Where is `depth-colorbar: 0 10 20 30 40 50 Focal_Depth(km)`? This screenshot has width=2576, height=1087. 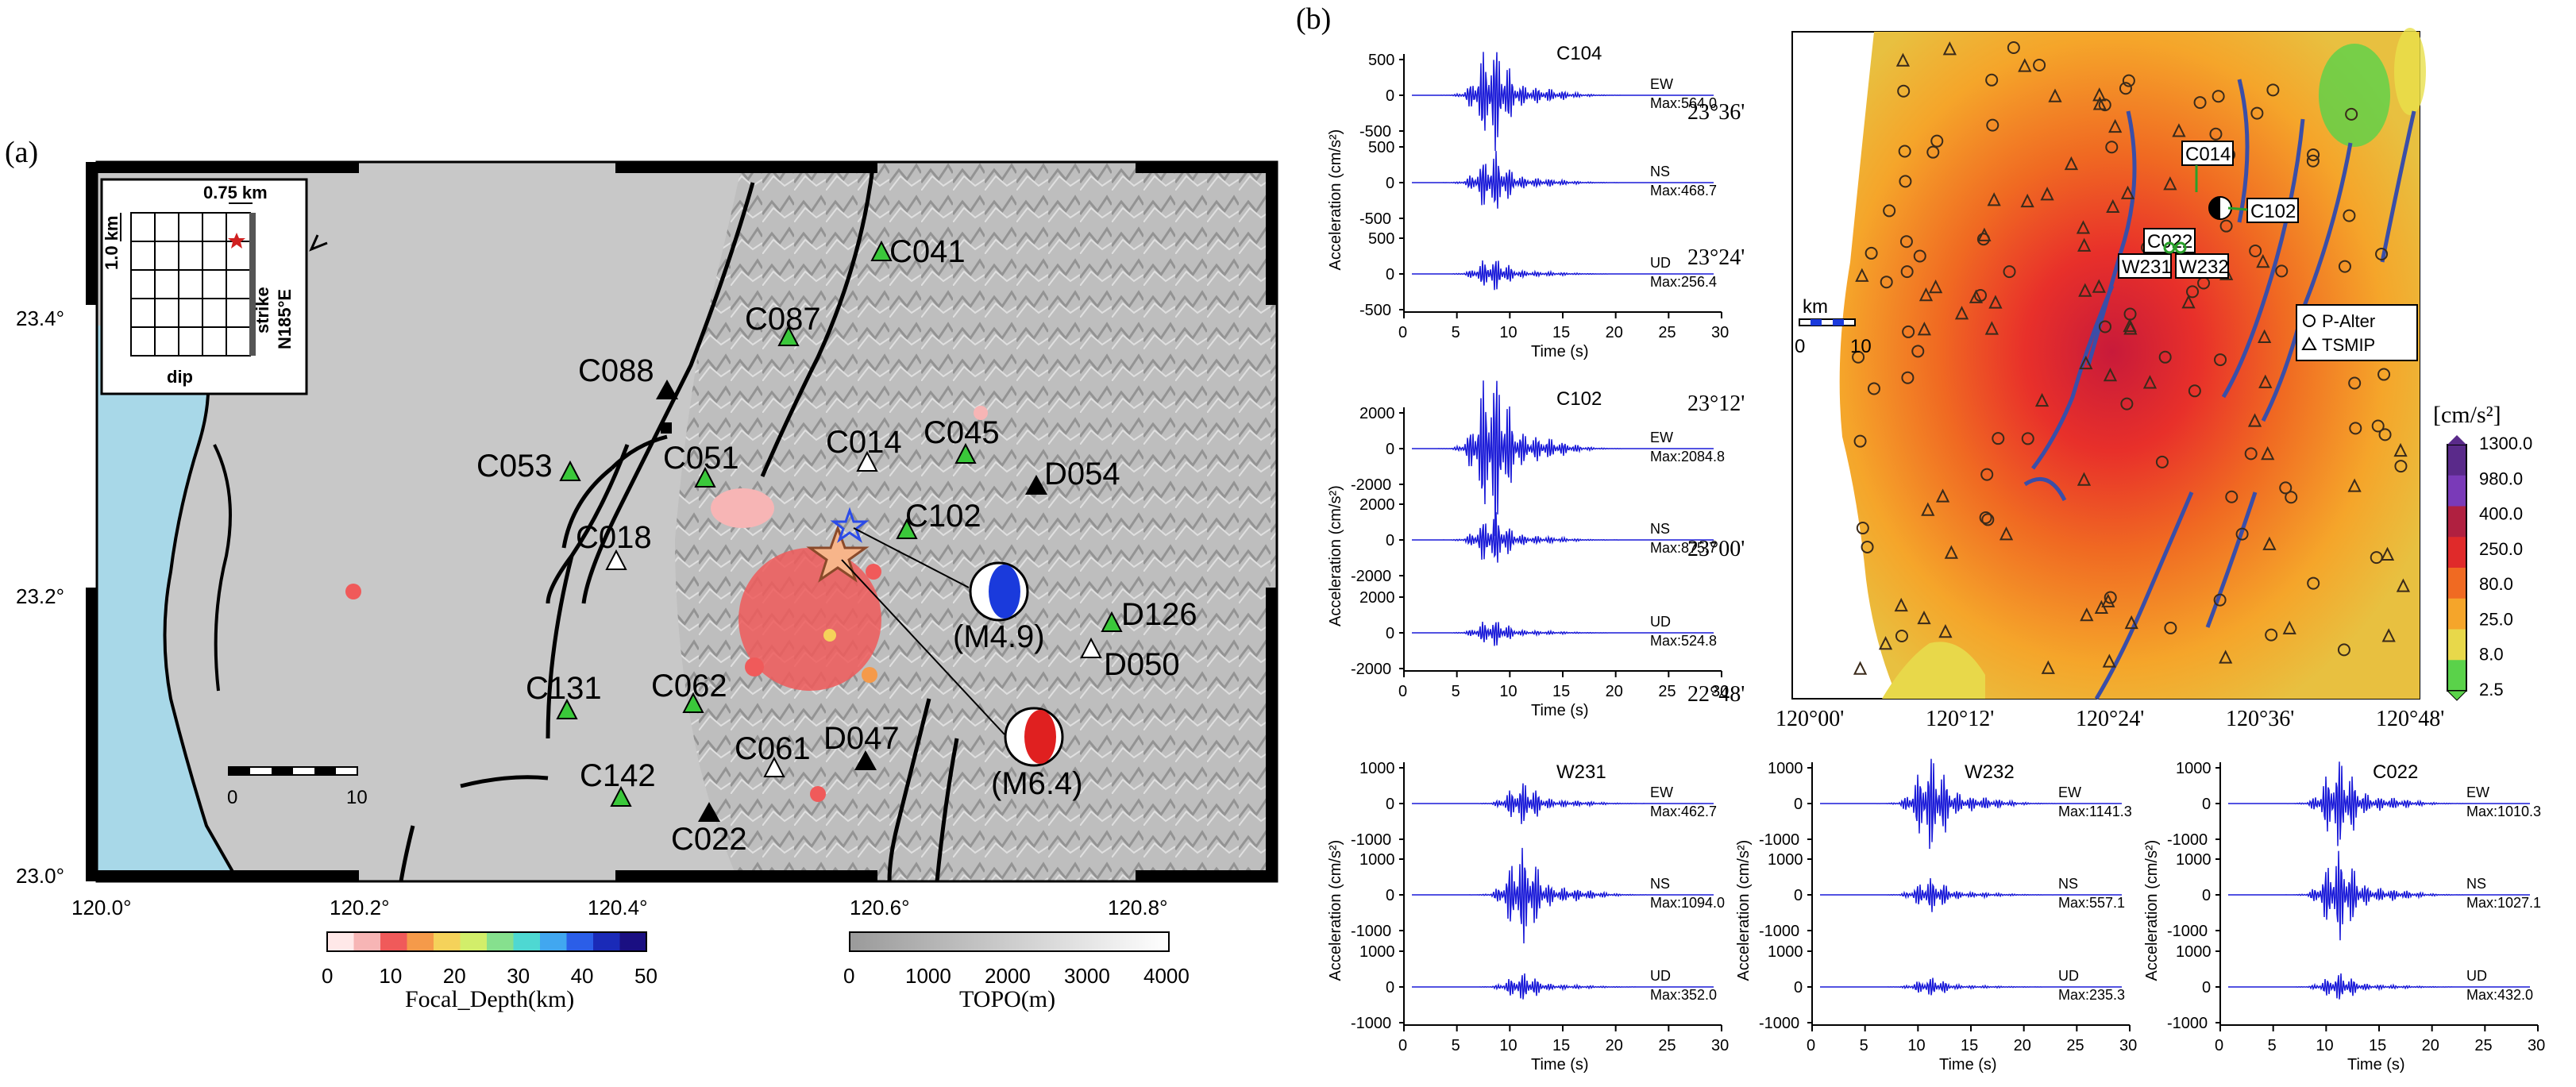
depth-colorbar: 0 10 20 30 40 50 Focal_Depth(km) is located at coordinates (489, 971).